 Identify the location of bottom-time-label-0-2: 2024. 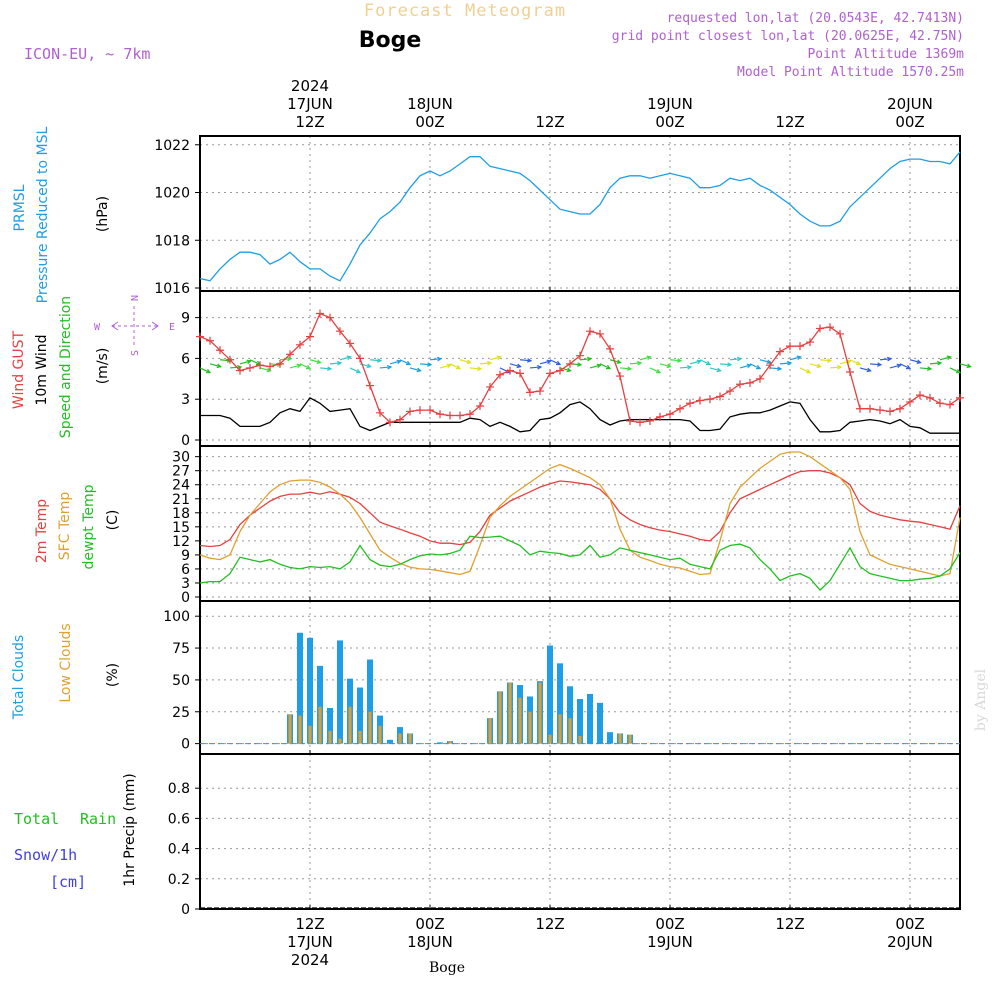
(310, 960).